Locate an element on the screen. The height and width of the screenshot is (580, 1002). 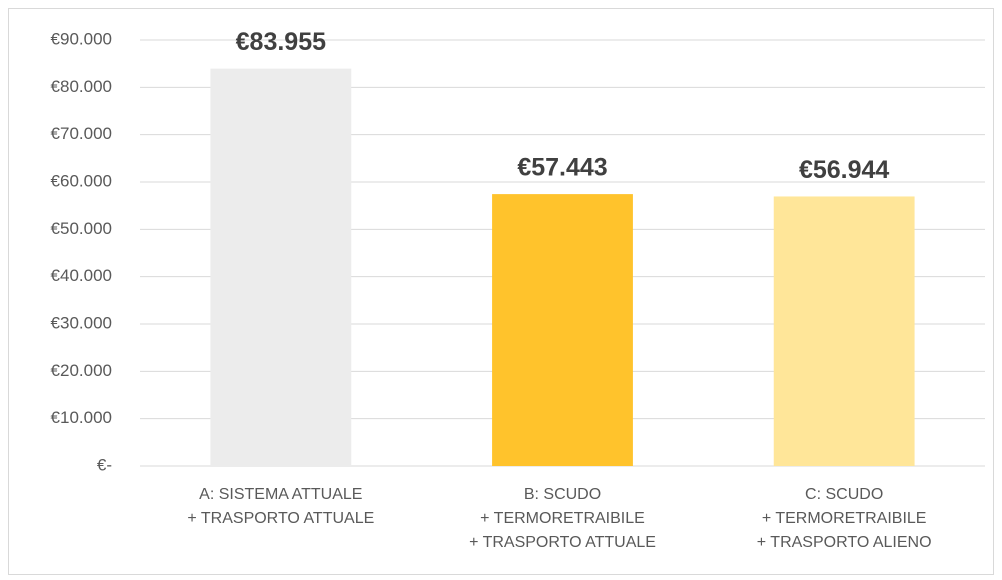
y-tick-label: €60.000 is located at coordinates (81, 180).